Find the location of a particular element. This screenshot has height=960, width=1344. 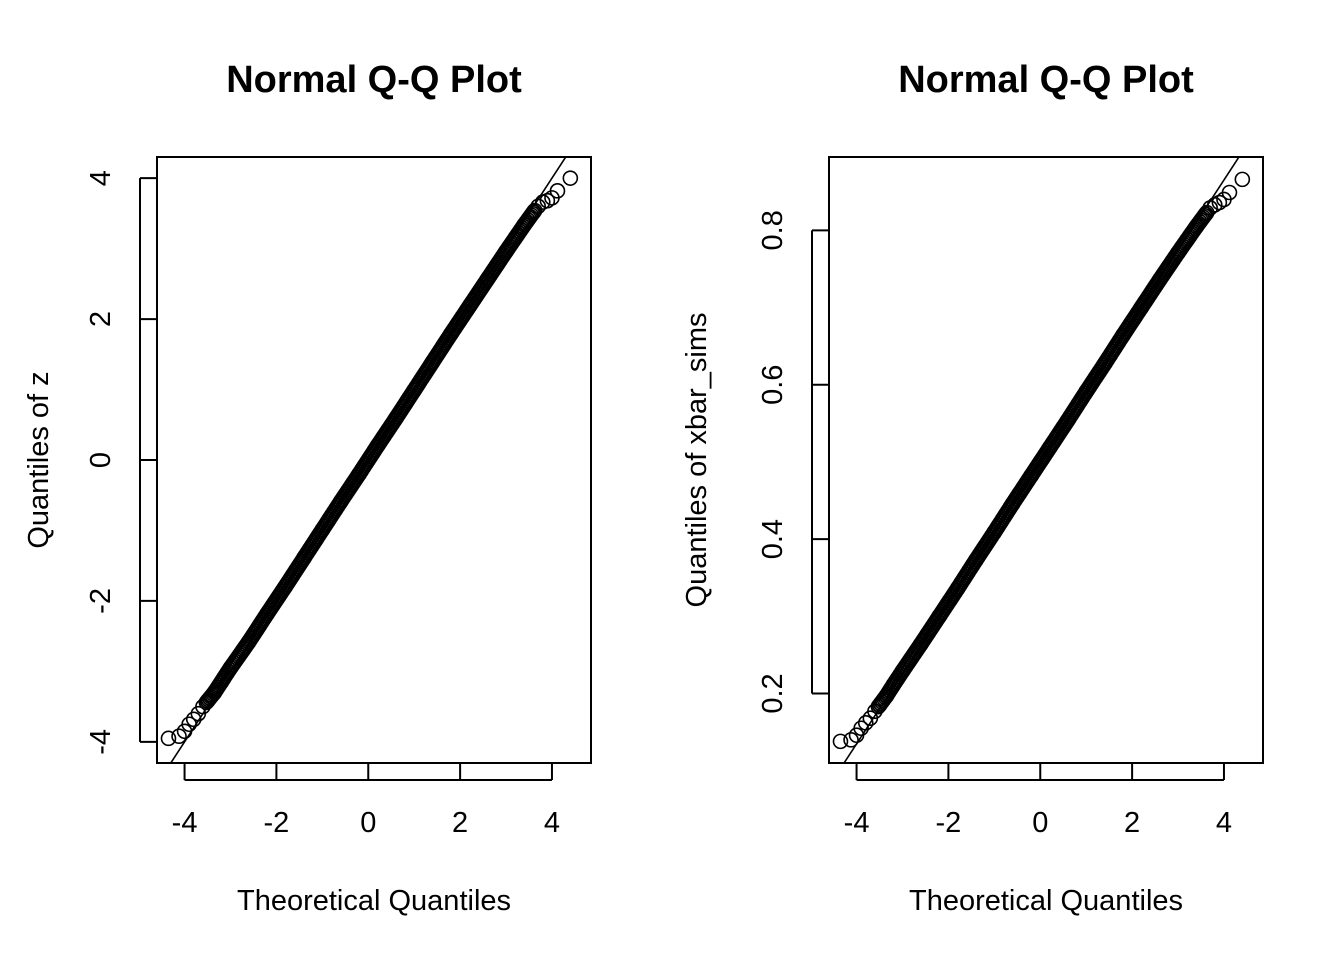

y-axis-label: Quantiles of xbar_sims is located at coordinates (697, 460).